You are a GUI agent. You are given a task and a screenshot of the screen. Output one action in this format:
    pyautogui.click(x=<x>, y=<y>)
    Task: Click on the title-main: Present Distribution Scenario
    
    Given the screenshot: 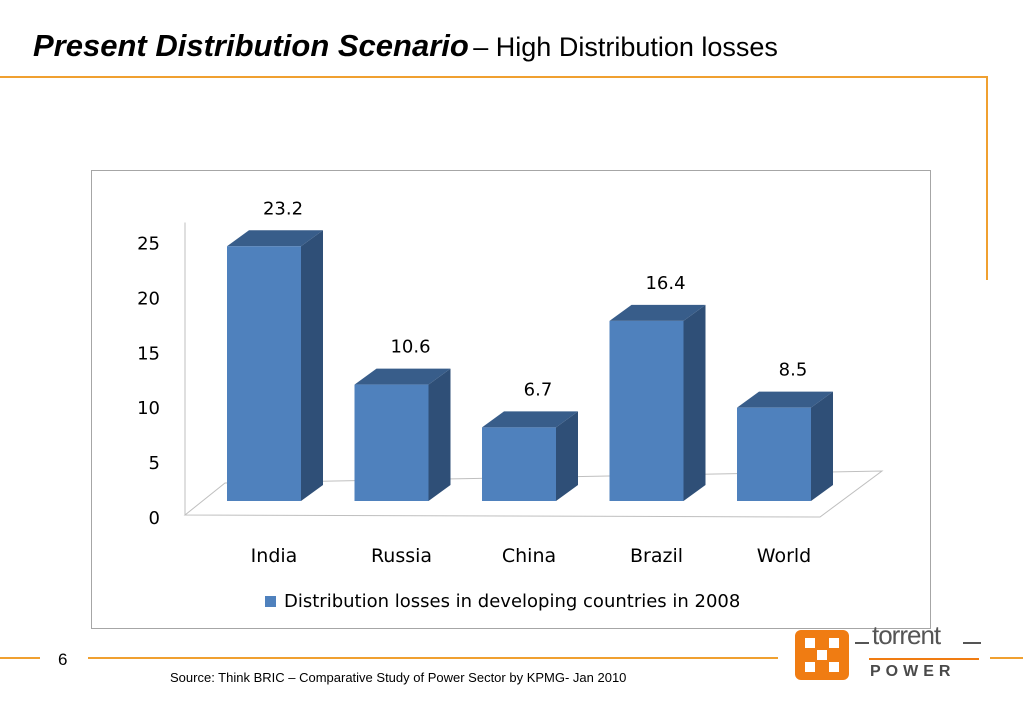 What is the action you would take?
    pyautogui.click(x=251, y=45)
    